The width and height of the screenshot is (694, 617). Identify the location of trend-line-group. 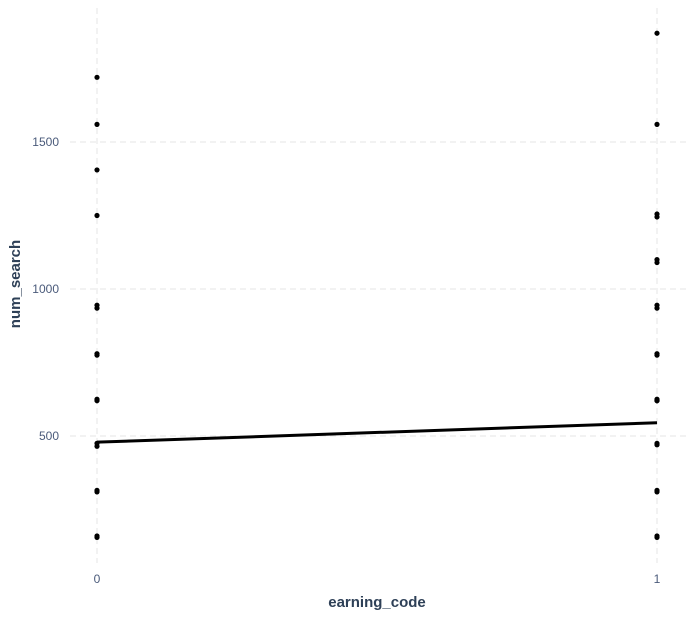
(377, 432).